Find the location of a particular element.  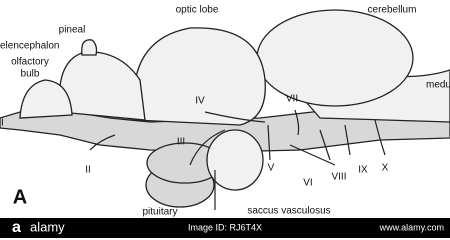

label: IV is located at coordinates (200, 101).